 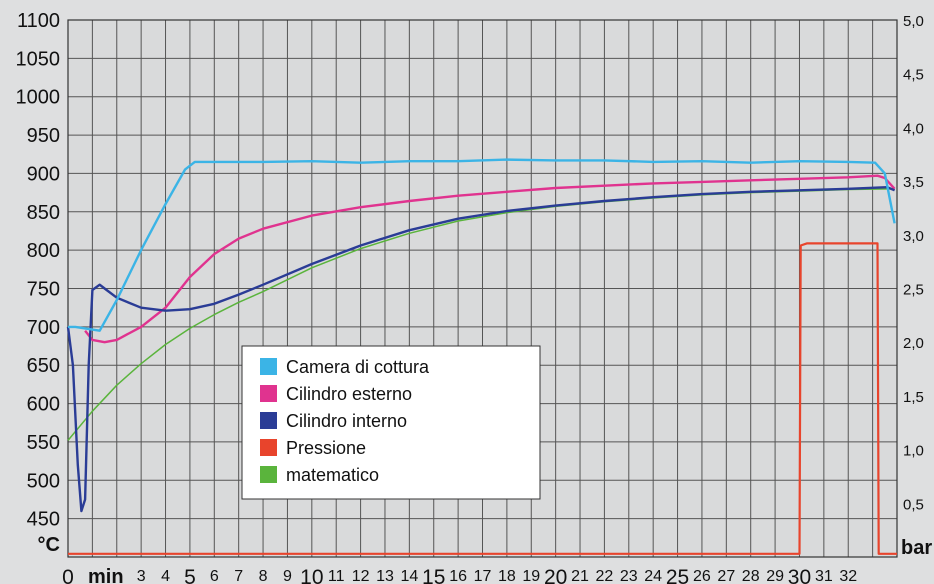 I want to click on y-left-tick-label: 800, so click(x=43, y=251).